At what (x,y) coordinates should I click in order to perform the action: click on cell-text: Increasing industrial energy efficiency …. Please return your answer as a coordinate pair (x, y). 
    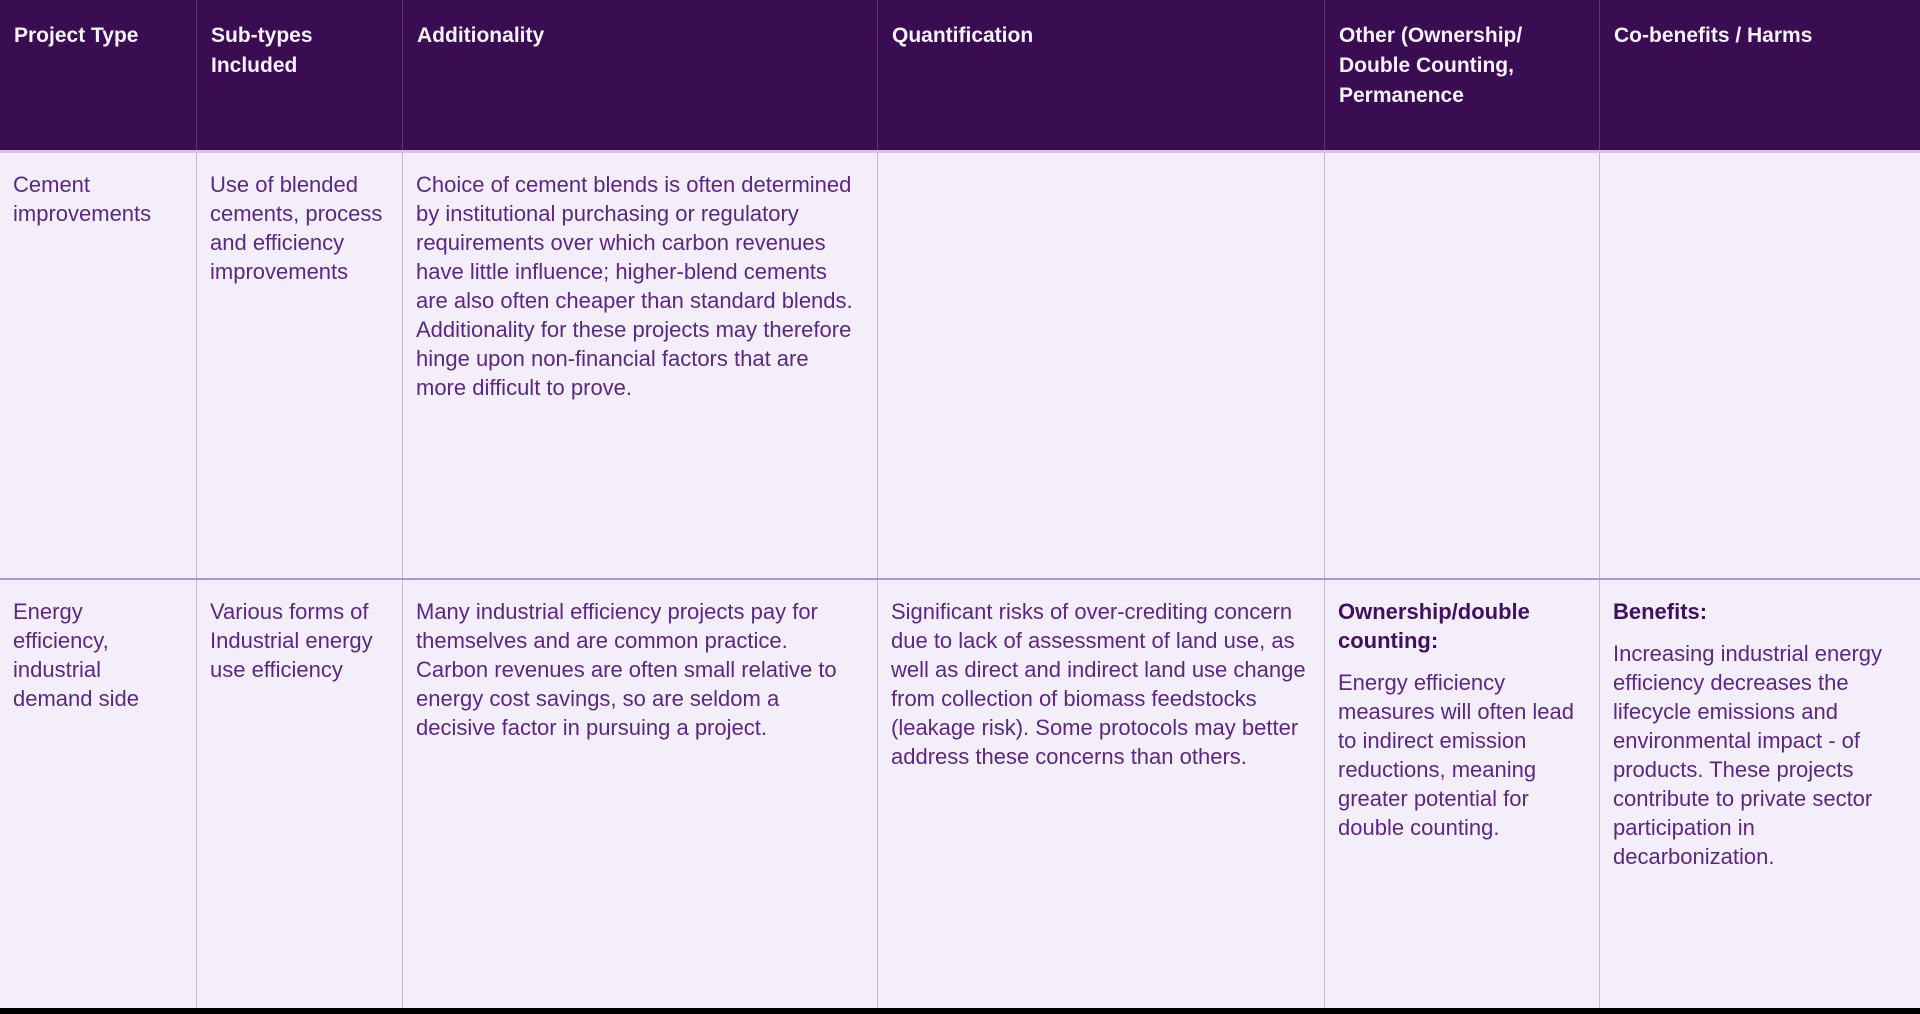
    Looking at the image, I should click on (1748, 755).